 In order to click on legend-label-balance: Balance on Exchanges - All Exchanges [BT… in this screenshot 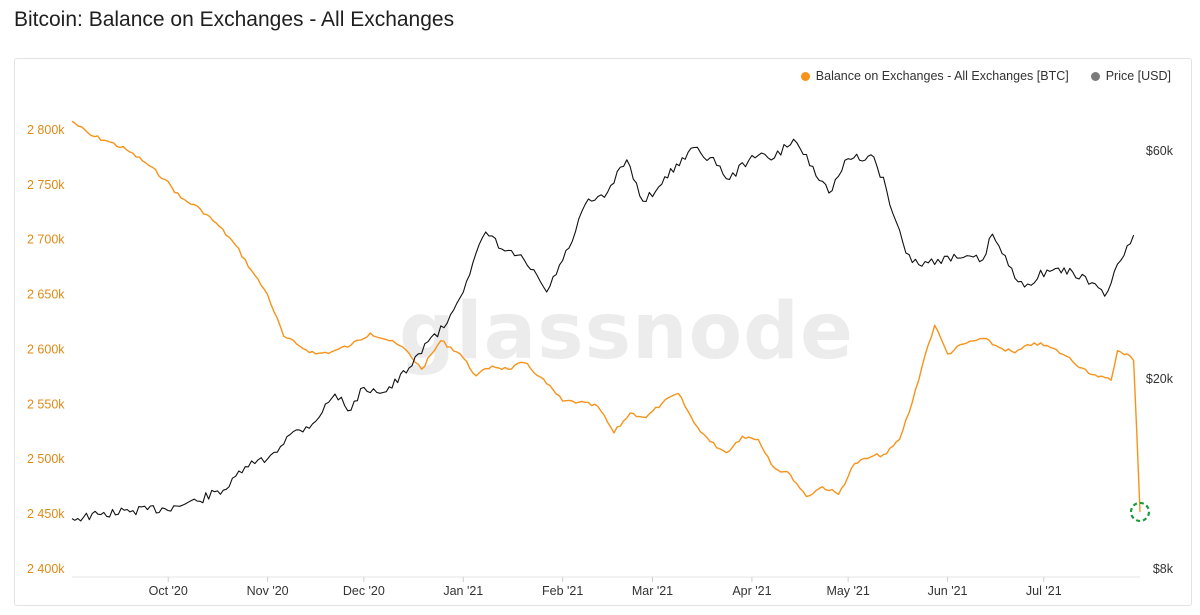, I will do `click(942, 76)`.